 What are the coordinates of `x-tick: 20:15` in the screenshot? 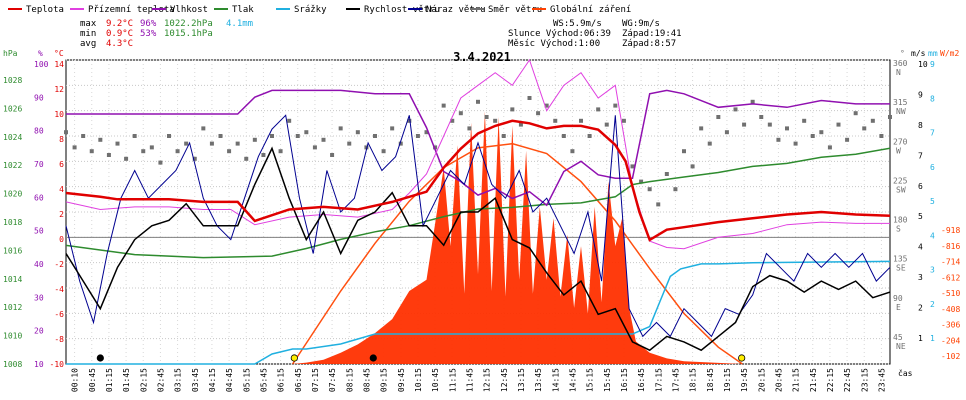 It's located at (761, 380).